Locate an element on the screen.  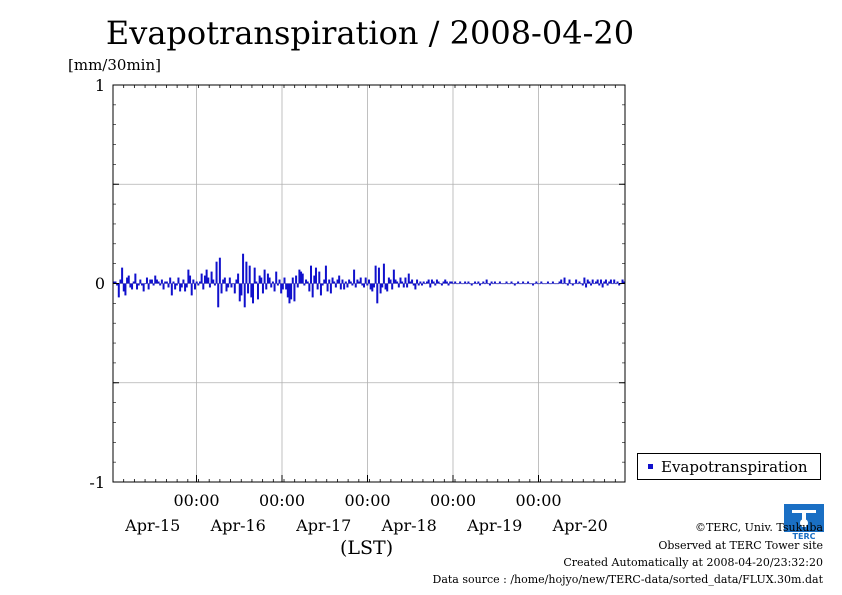
logo-drop-icon is located at coordinates (804, 523).